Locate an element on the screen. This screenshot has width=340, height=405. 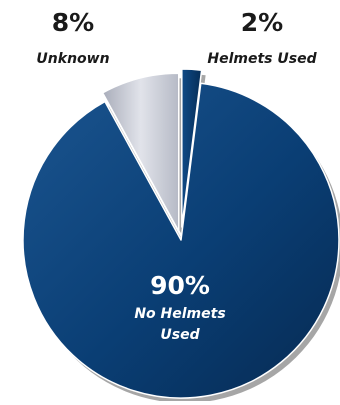
label-helmets-name: Helmets Used is located at coordinates (262, 59).